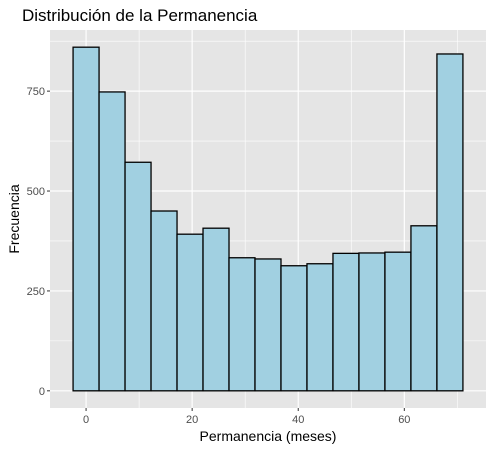 This screenshot has width=495, height=450. Describe the element at coordinates (36, 292) in the screenshot. I see `y-tick-label: 250` at that location.